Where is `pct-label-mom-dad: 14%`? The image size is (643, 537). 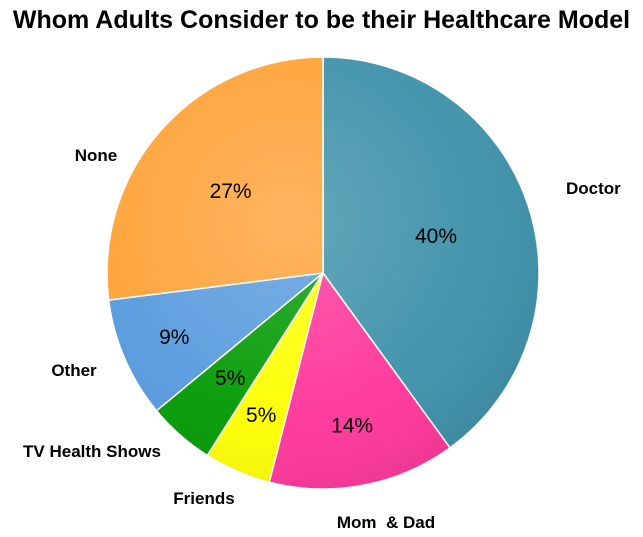 pct-label-mom-dad: 14% is located at coordinates (352, 425).